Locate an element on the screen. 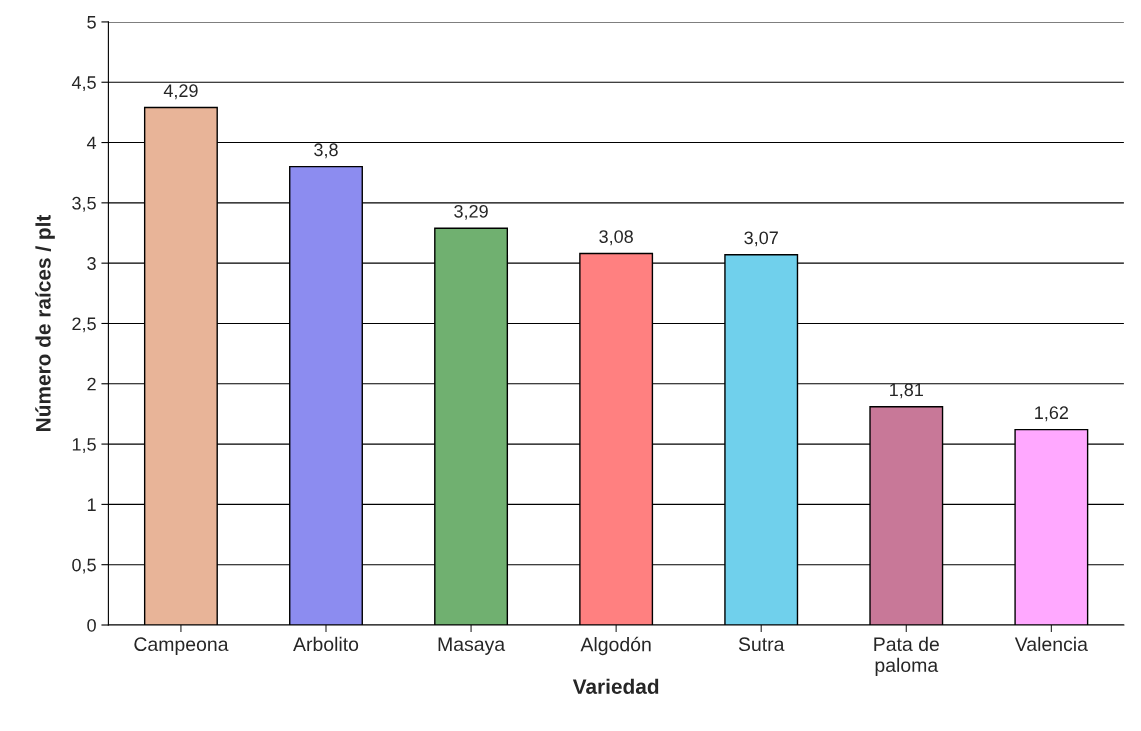  x-tick-label: Campeona is located at coordinates (181, 646).